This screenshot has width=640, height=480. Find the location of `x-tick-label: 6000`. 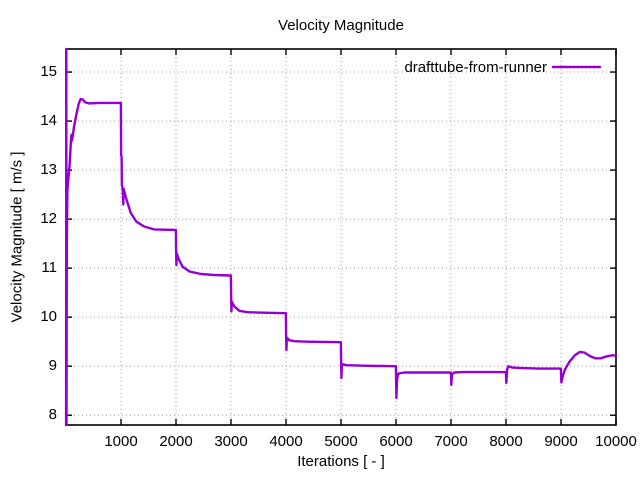

x-tick-label: 6000 is located at coordinates (396, 441).